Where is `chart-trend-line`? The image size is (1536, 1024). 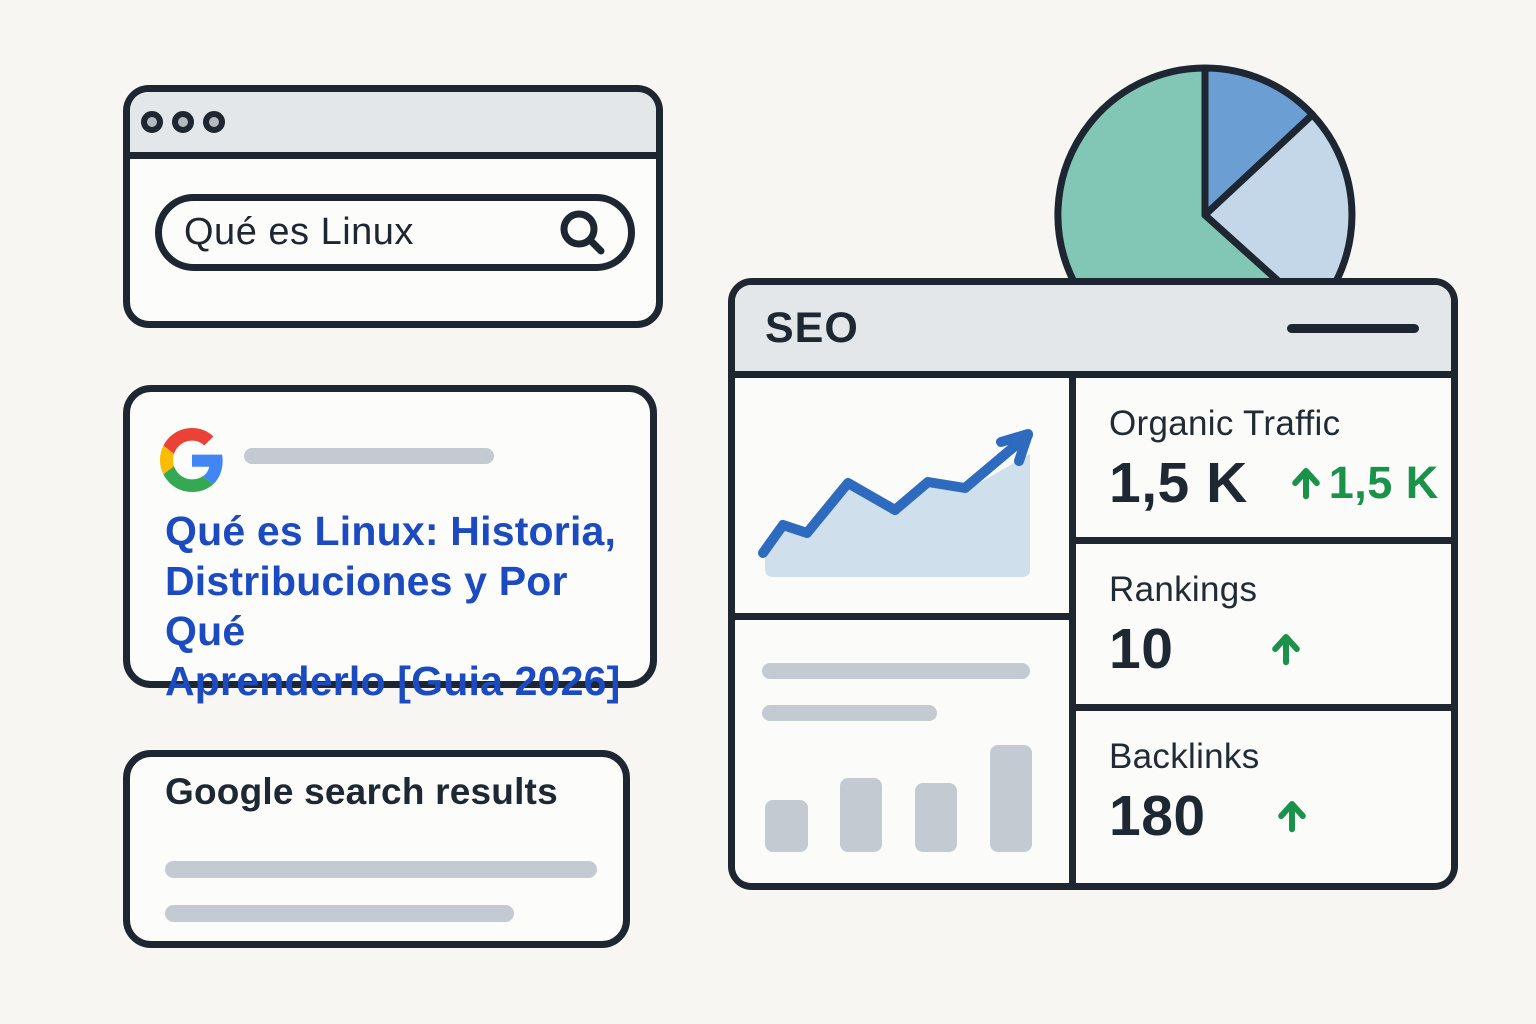 chart-trend-line is located at coordinates (895, 494).